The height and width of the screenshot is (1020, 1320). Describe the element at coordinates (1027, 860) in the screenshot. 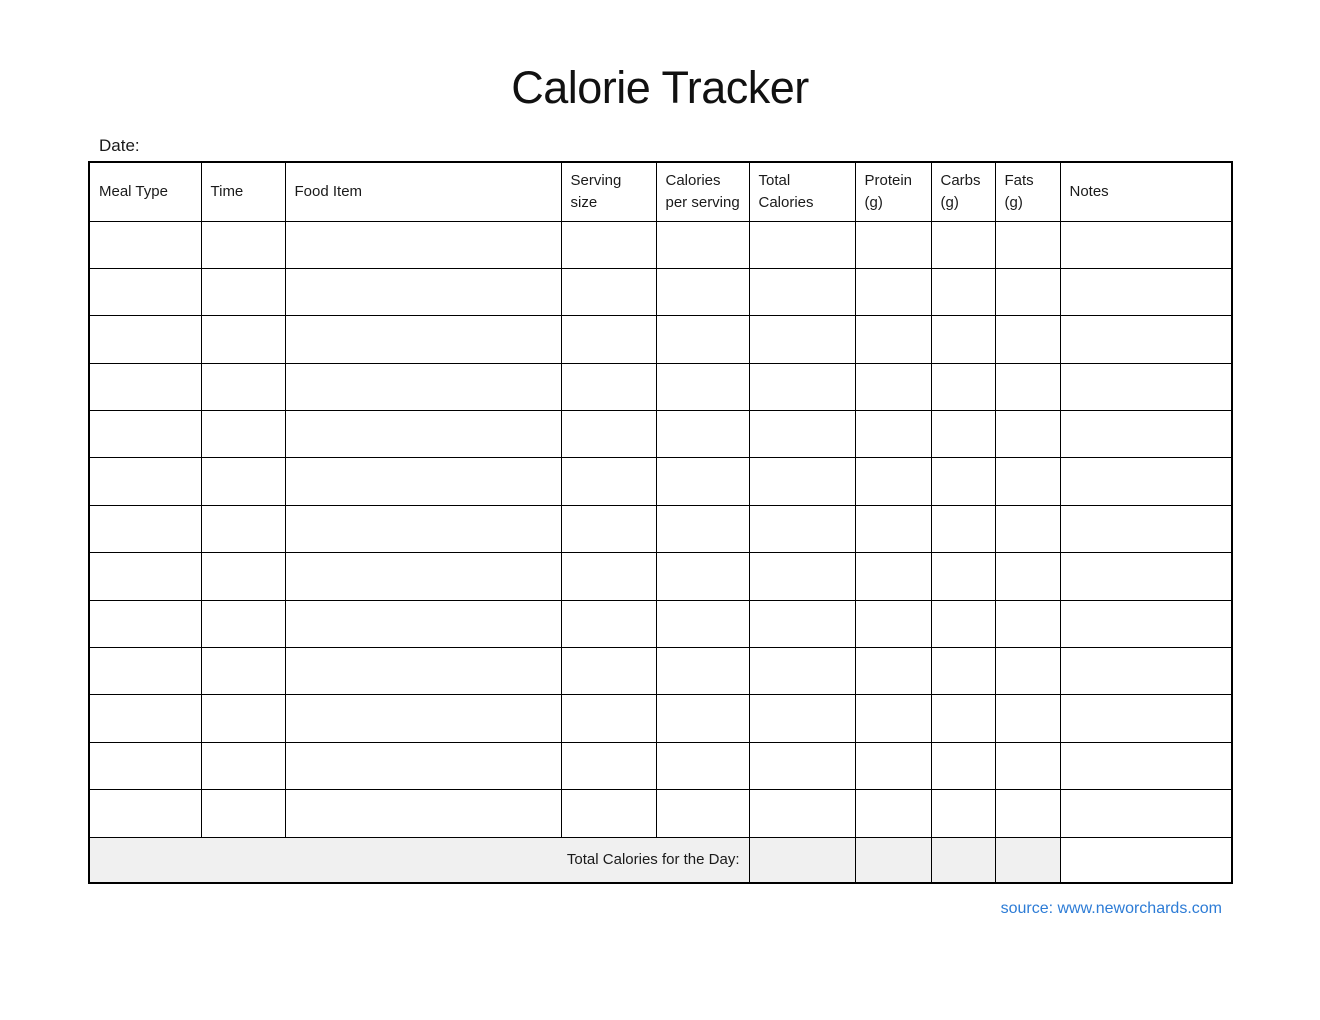

I see `total-fats-value-cell` at that location.